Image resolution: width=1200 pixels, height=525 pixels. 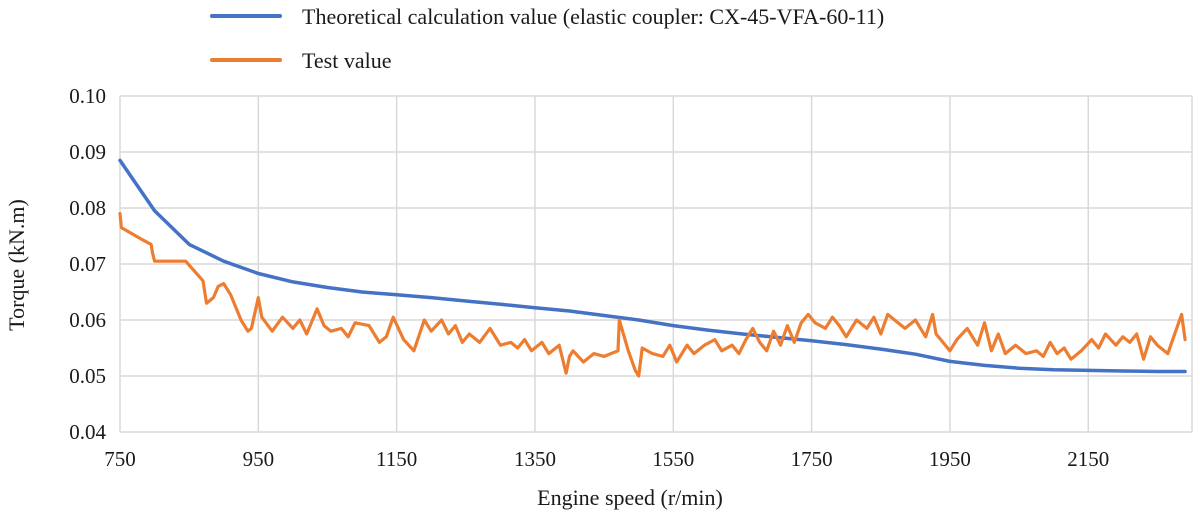 What do you see at coordinates (1088, 459) in the screenshot?
I see `x-tick-label: 2150` at bounding box center [1088, 459].